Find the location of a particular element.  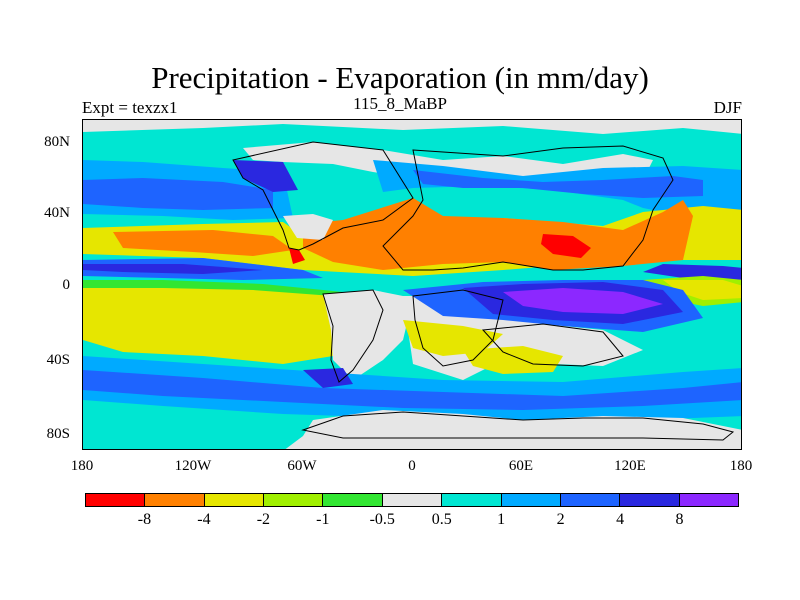

colorbar-label: -1 is located at coordinates (323, 519).